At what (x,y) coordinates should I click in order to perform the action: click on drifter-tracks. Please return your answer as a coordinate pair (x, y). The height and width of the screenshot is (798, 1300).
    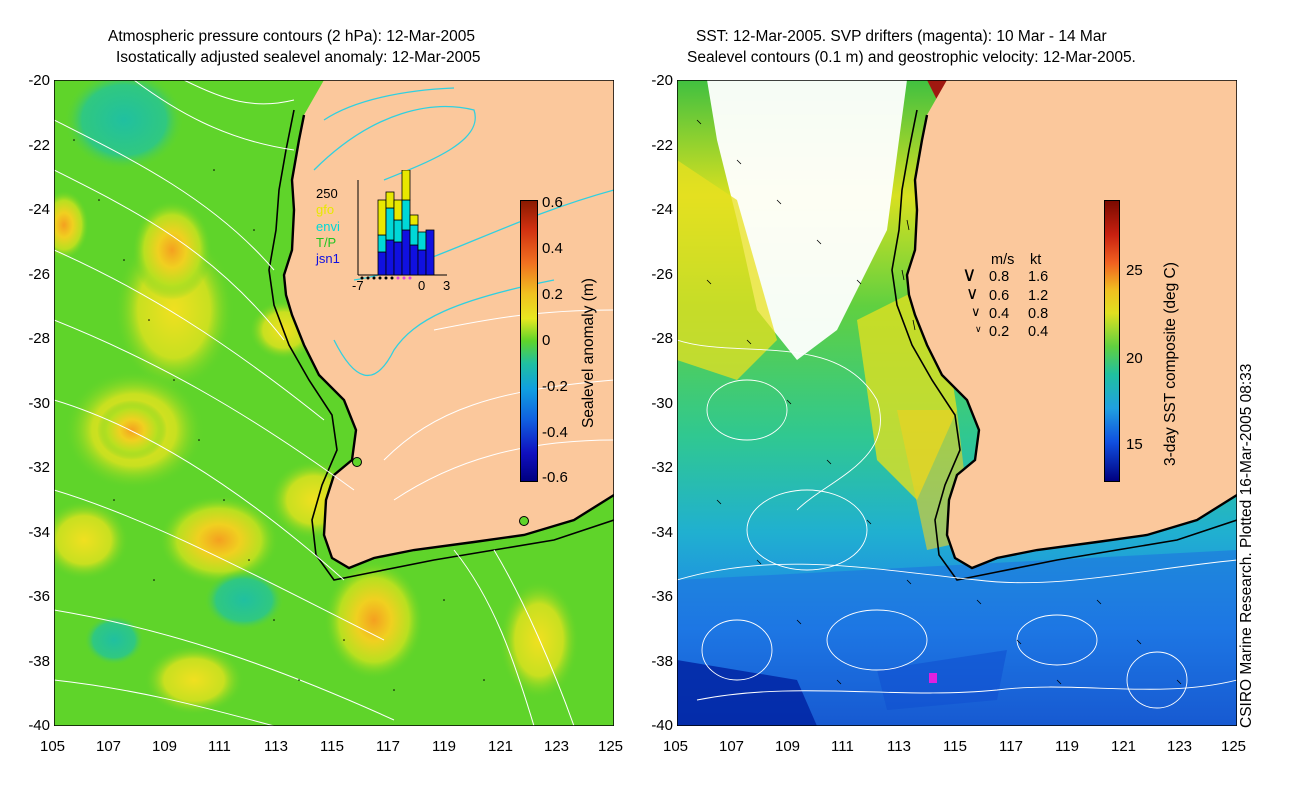
    Looking at the image, I should click on (933, 678).